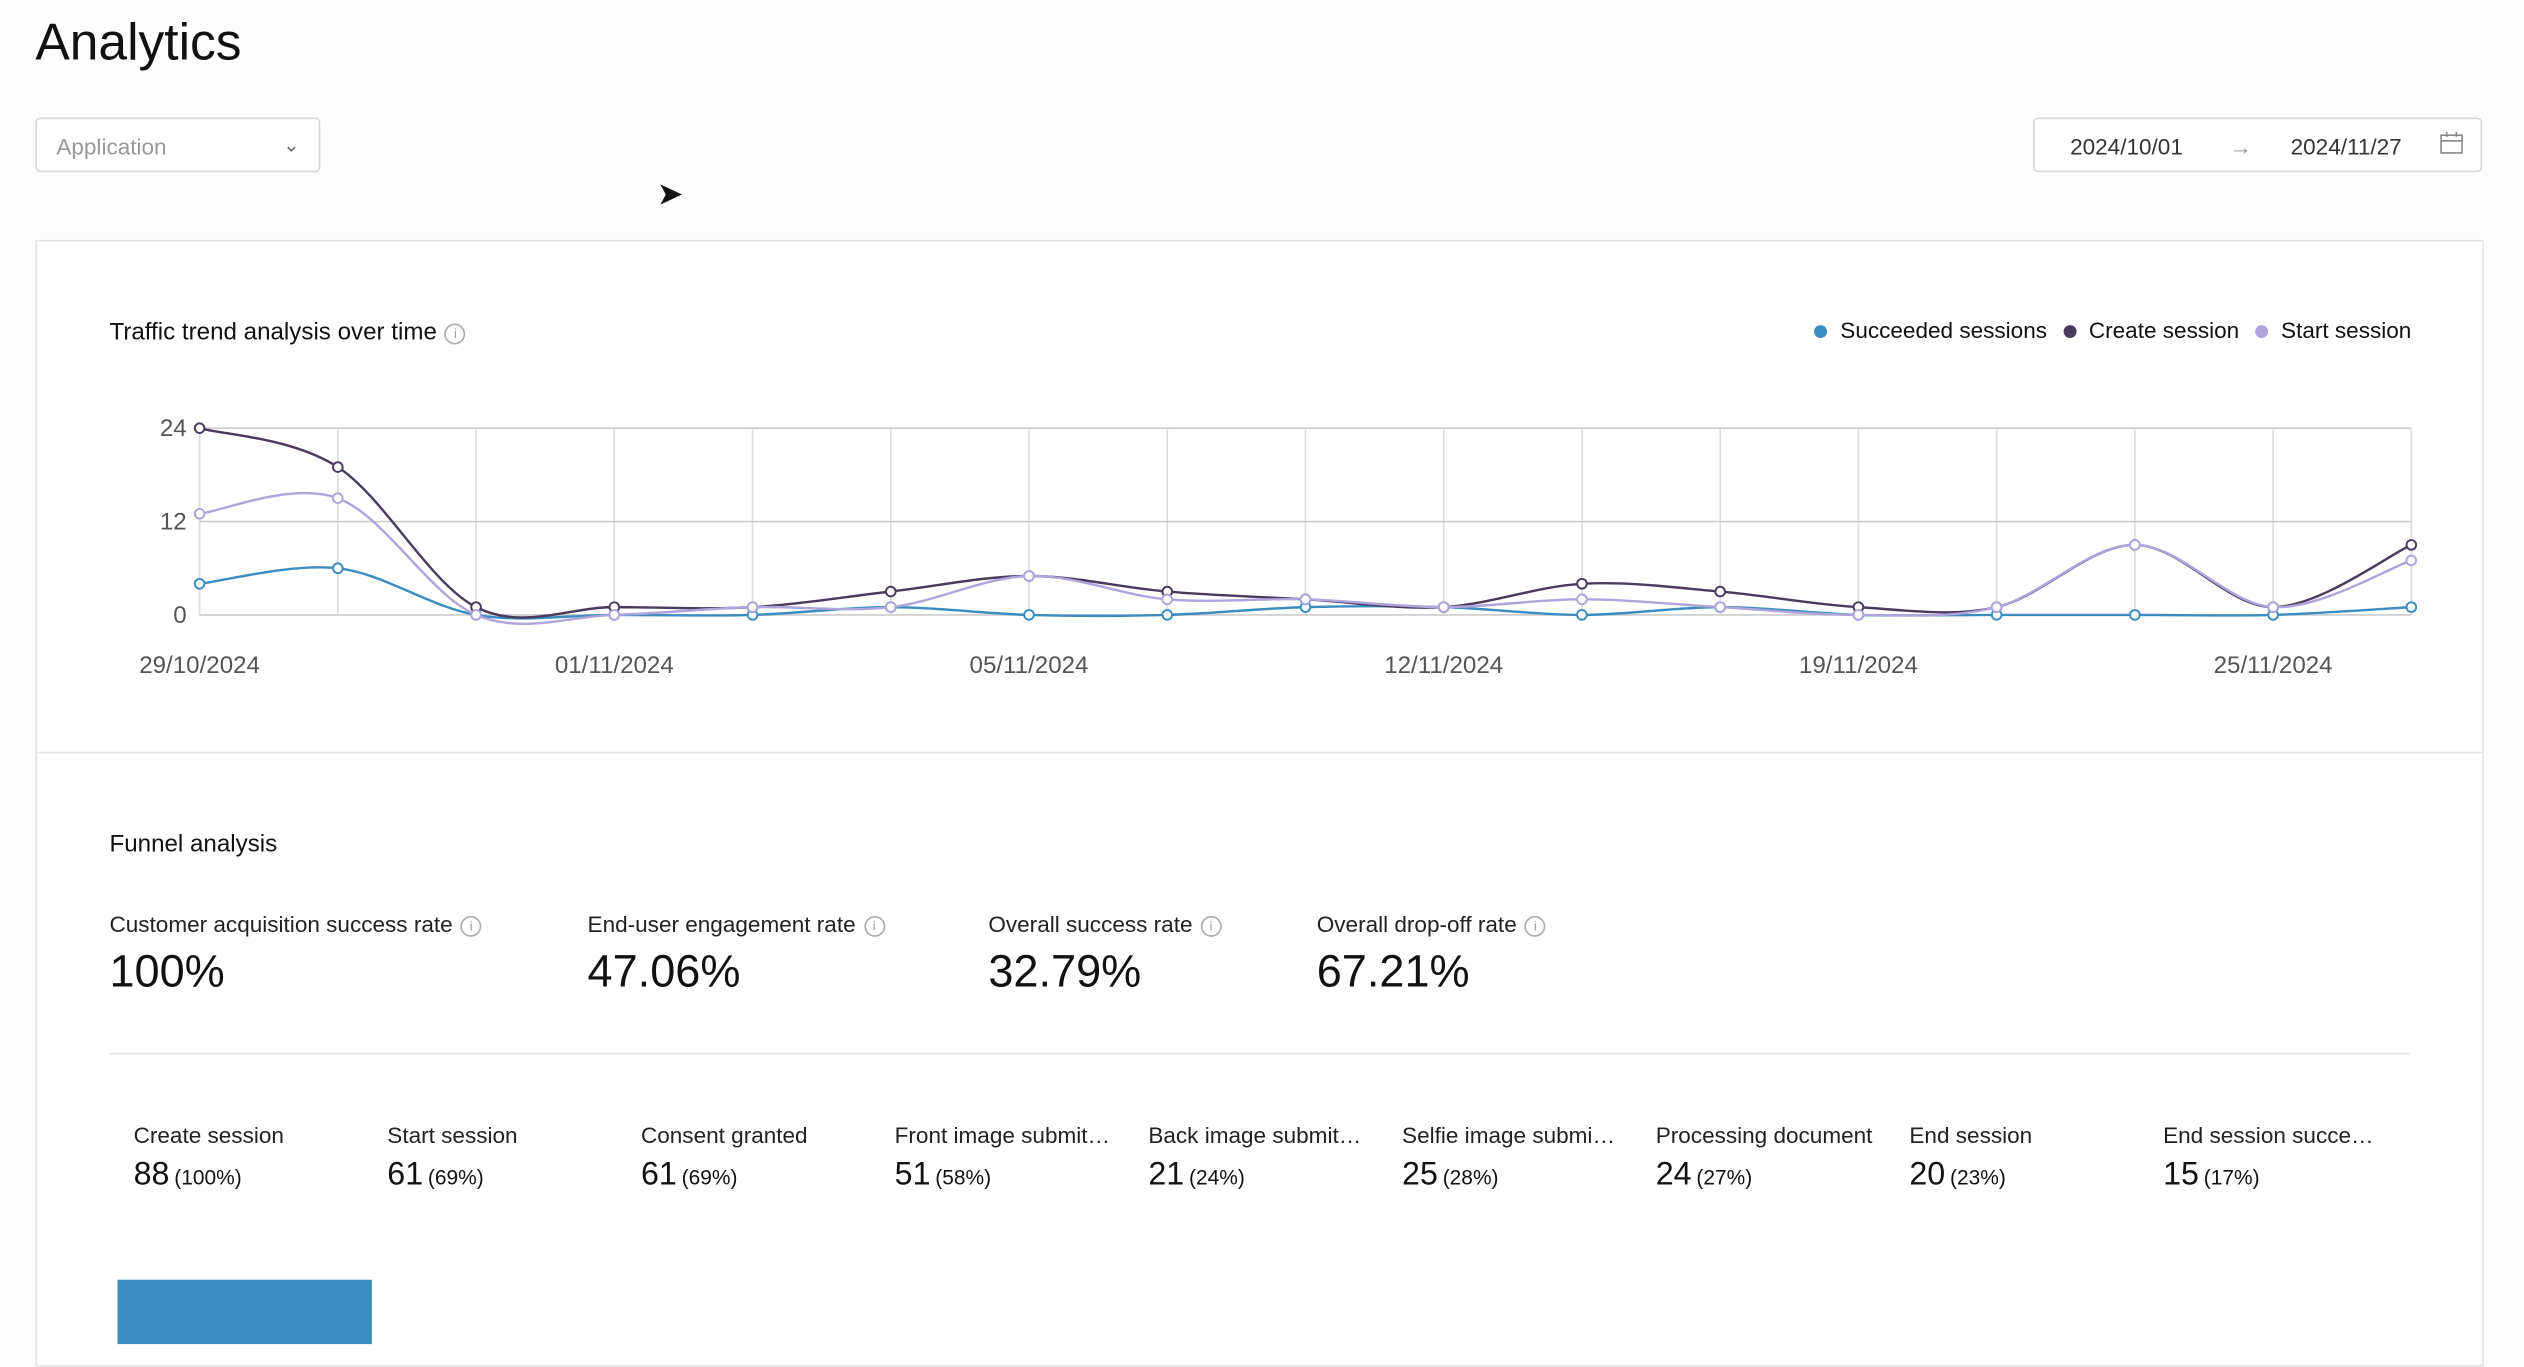 The image size is (2524, 1367). I want to click on metric-label: End-user engagement rate i, so click(736, 924).